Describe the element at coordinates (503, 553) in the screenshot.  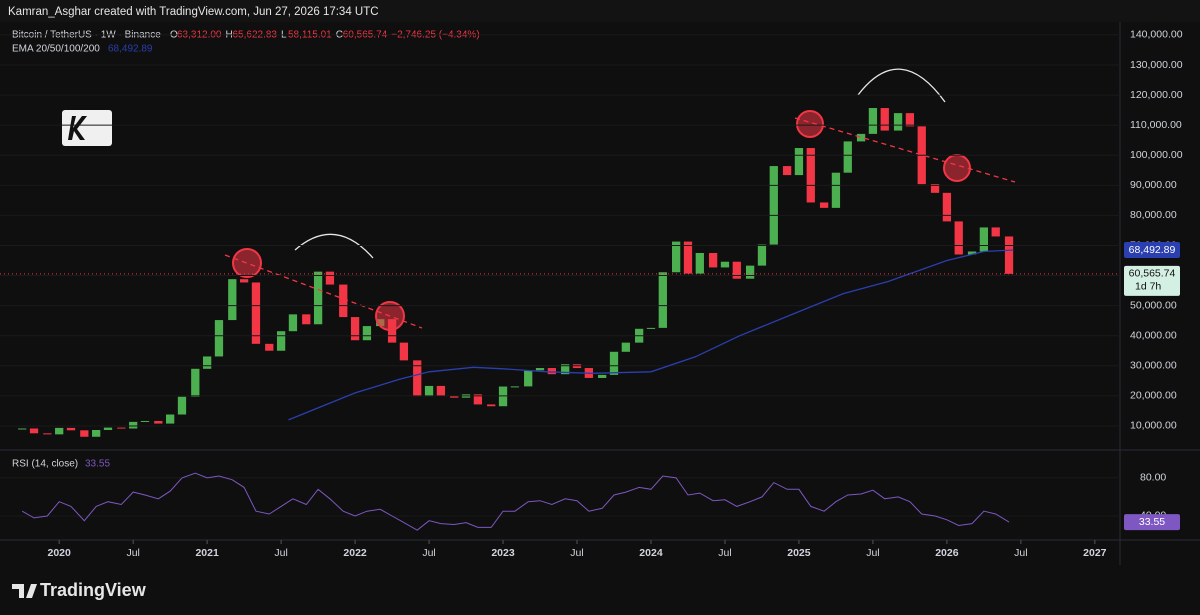
I see `x-tick-label: 2023` at that location.